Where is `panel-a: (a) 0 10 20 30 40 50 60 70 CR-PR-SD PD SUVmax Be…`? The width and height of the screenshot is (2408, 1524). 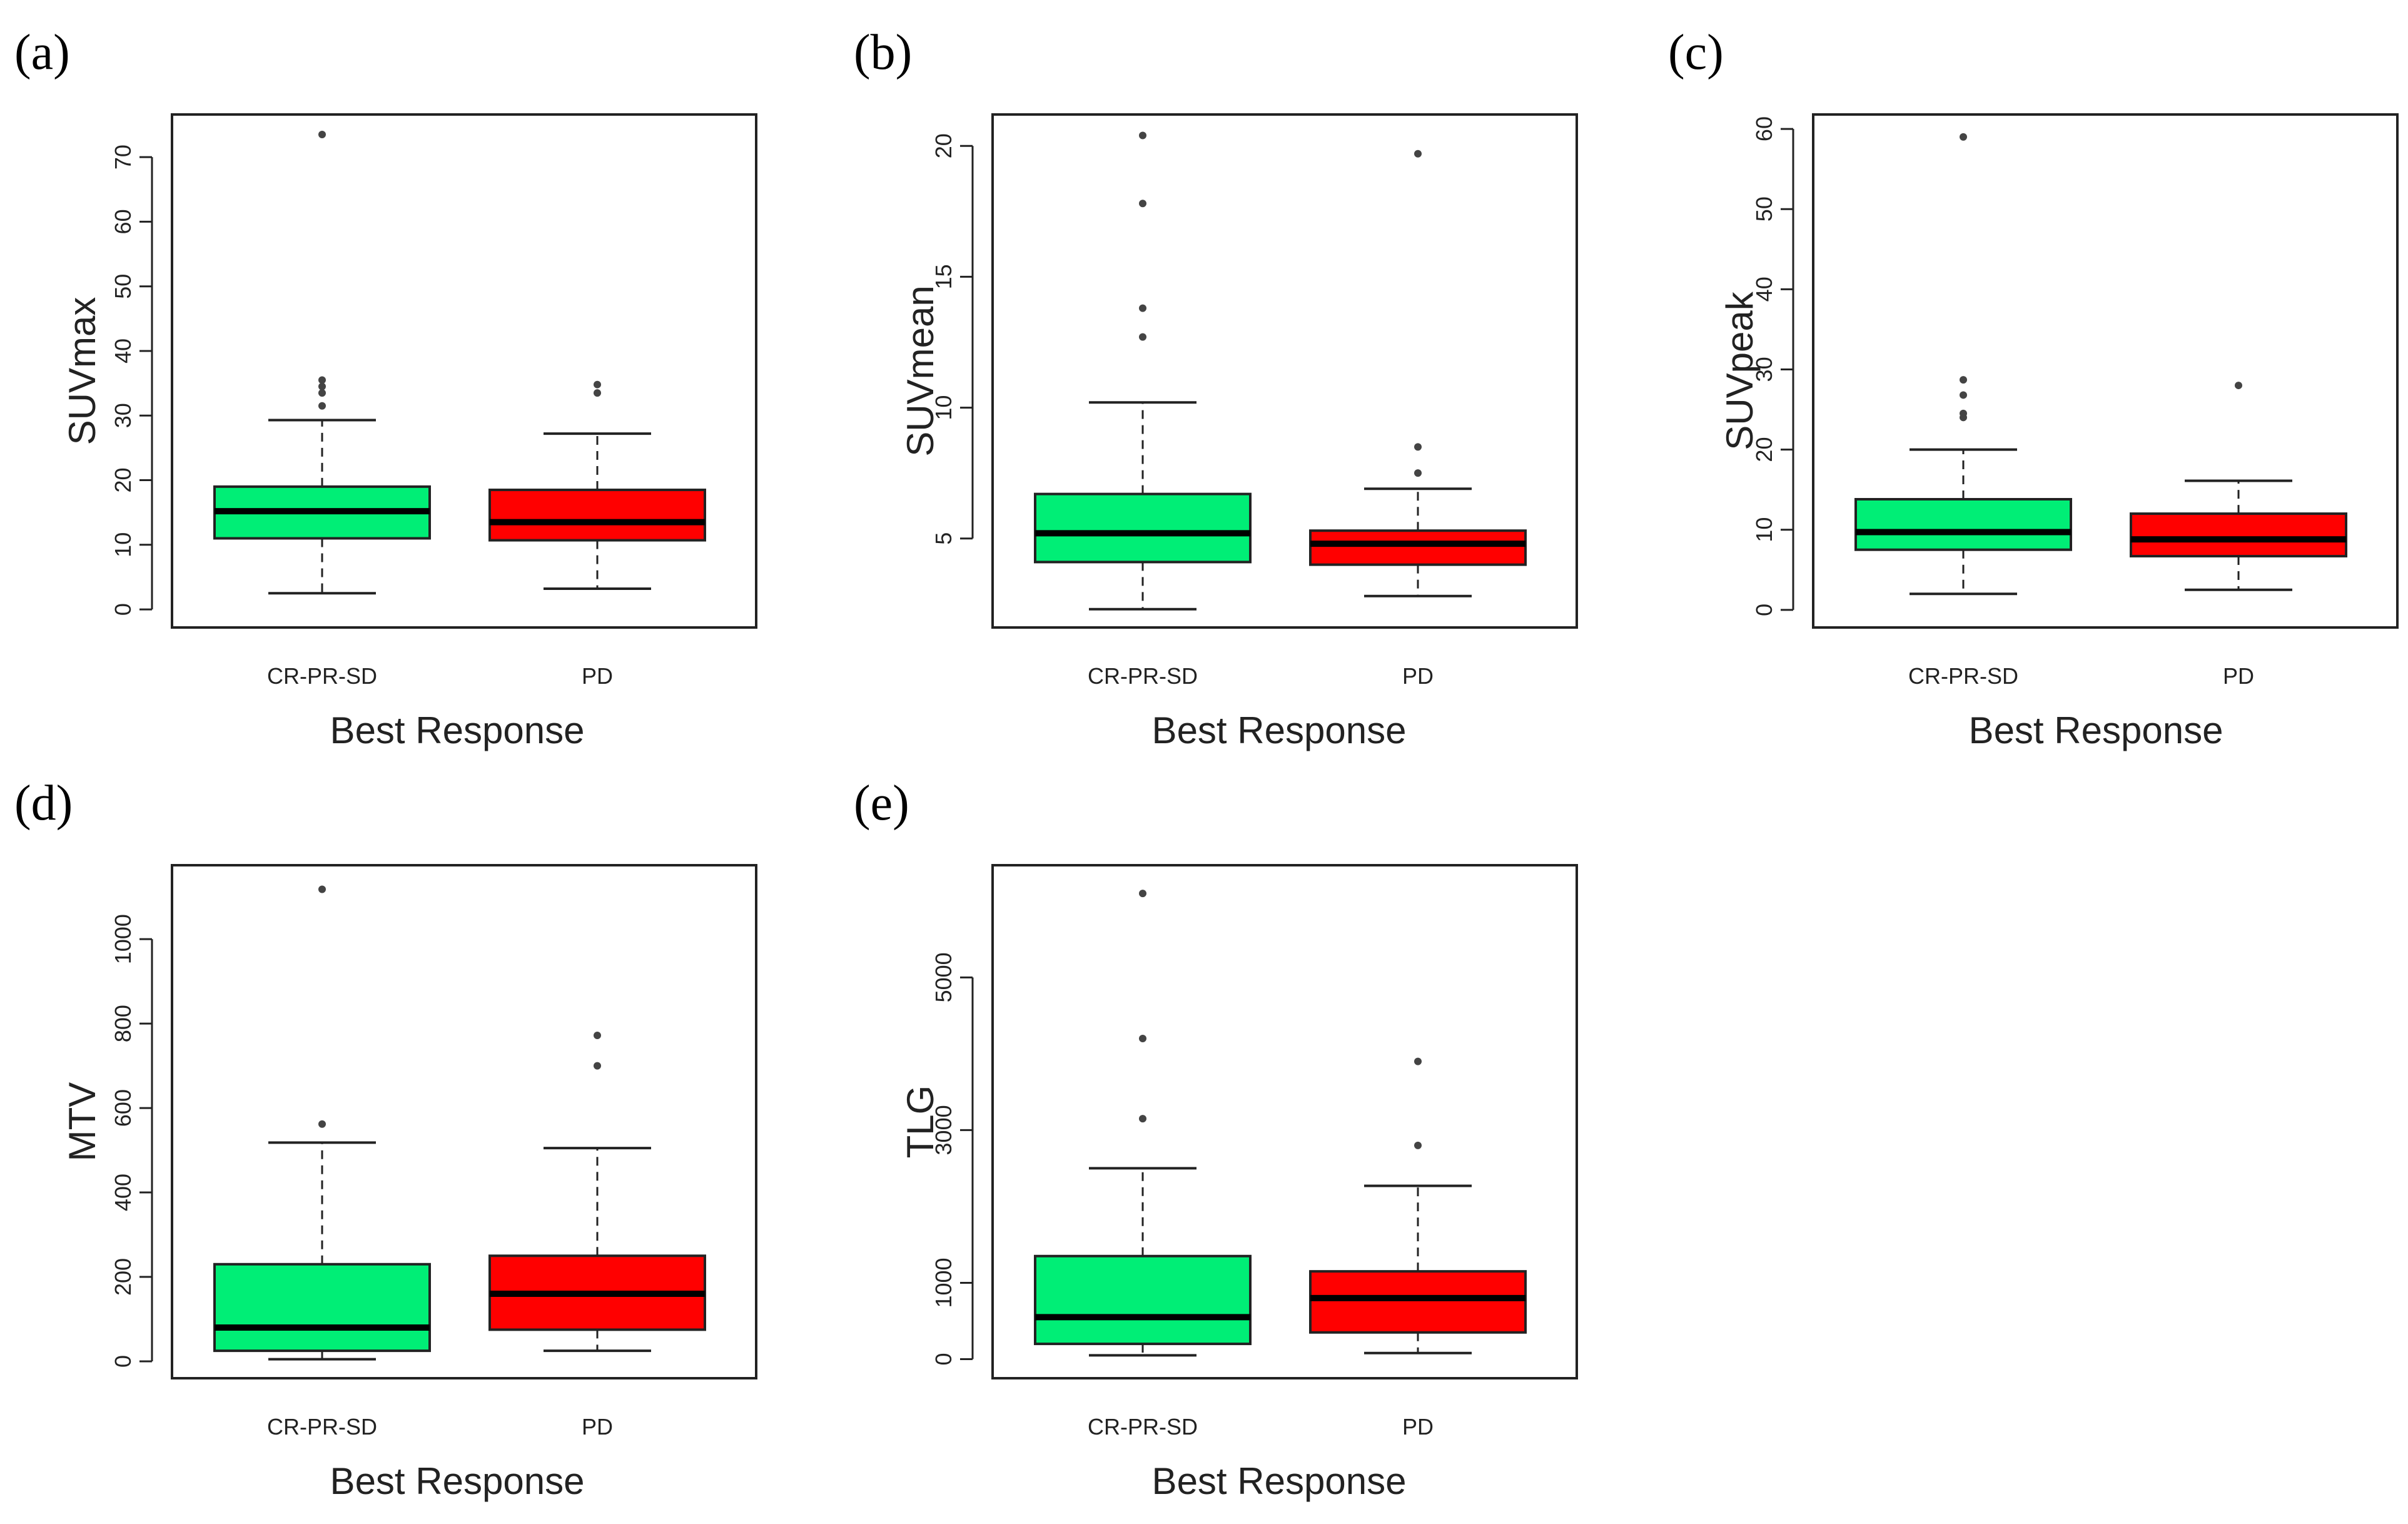
panel-a: (a) 0 10 20 30 40 50 60 70 CR-PR-SD PD SUVmax Be… is located at coordinates (385, 388).